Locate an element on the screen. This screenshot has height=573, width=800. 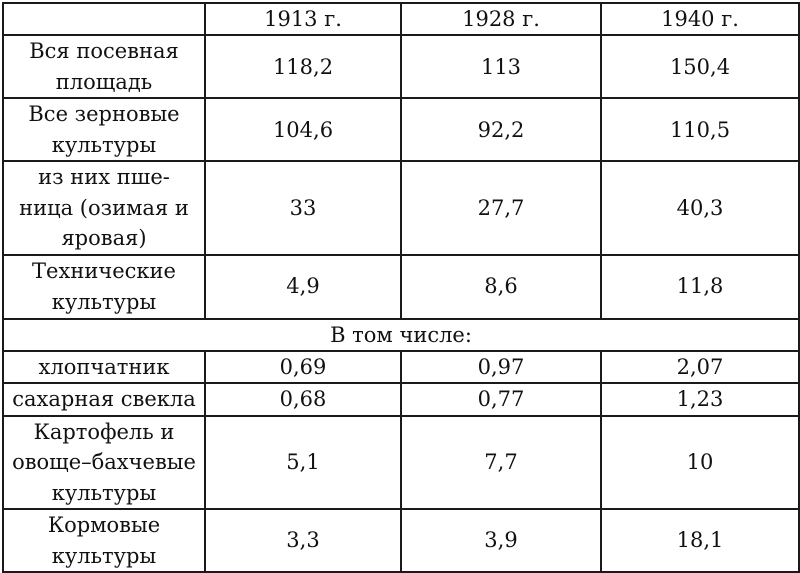
row-label-line: Все зерновые is located at coordinates (104, 114).